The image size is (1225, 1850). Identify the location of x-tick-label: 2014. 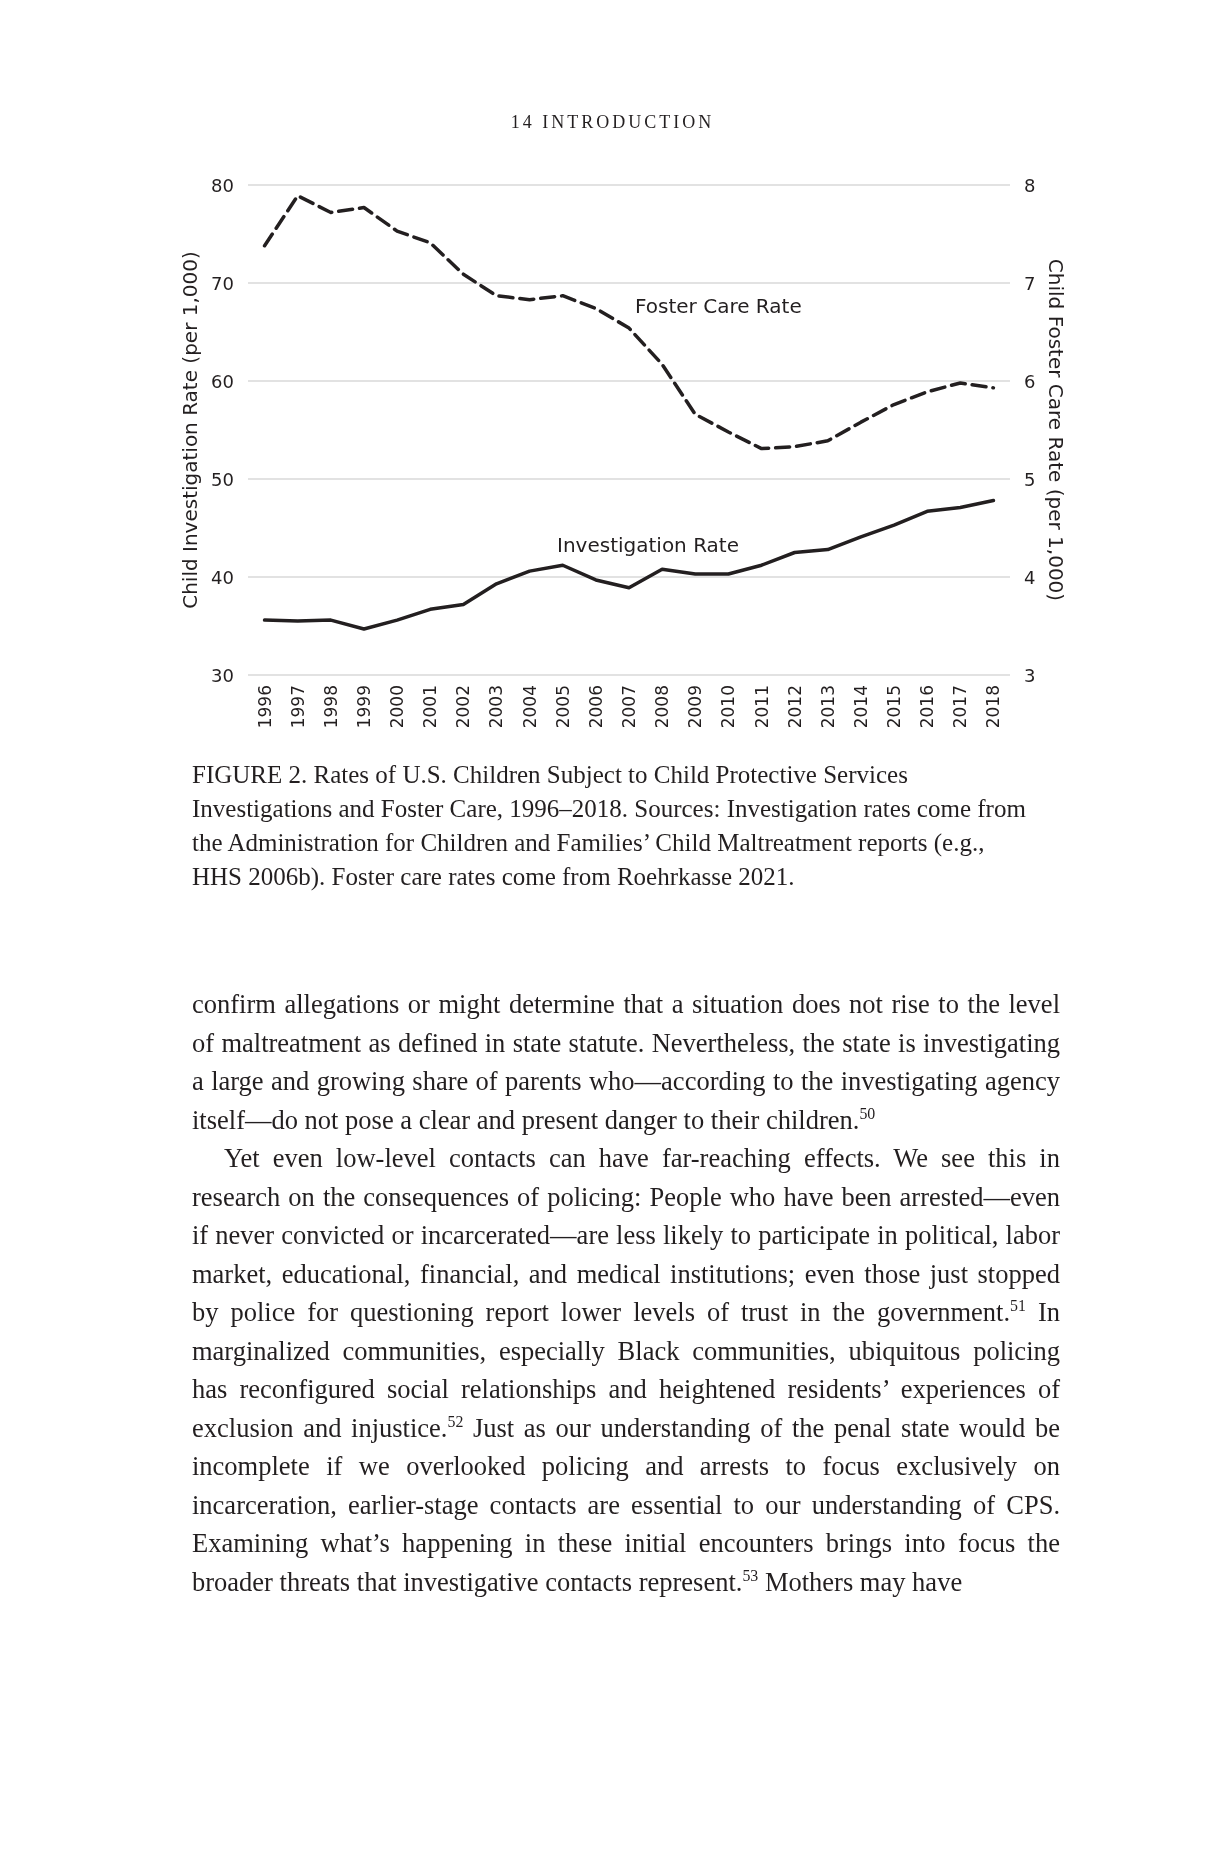
(860, 707).